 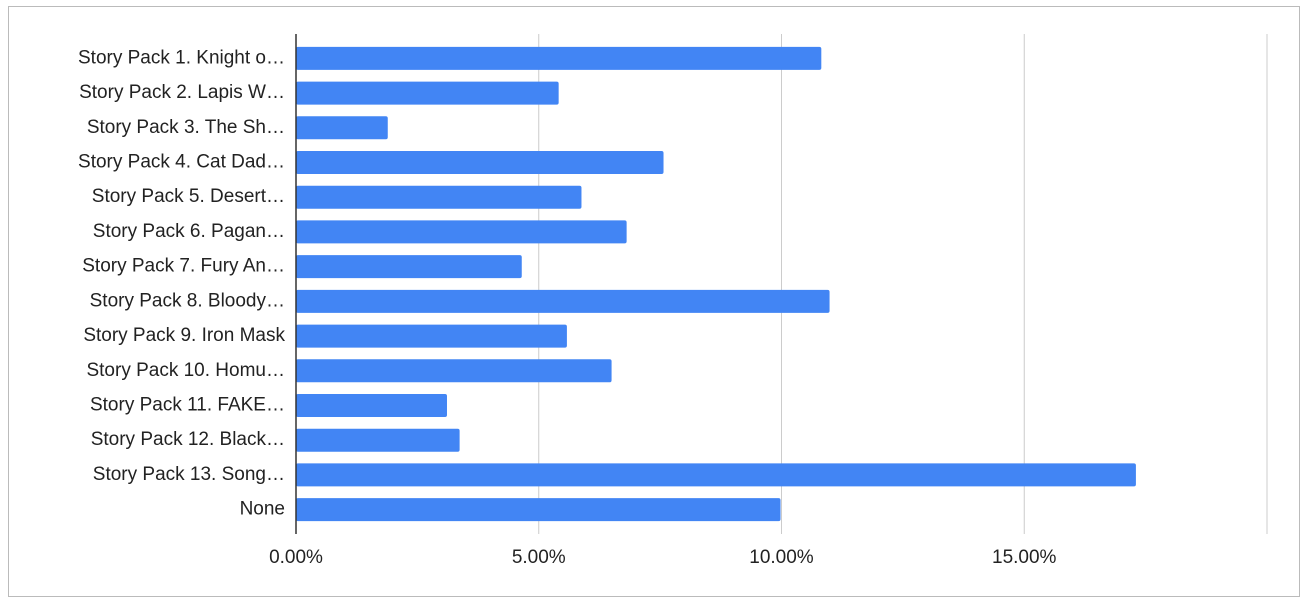 I want to click on x-tick-label: 10.00%, so click(x=781, y=557).